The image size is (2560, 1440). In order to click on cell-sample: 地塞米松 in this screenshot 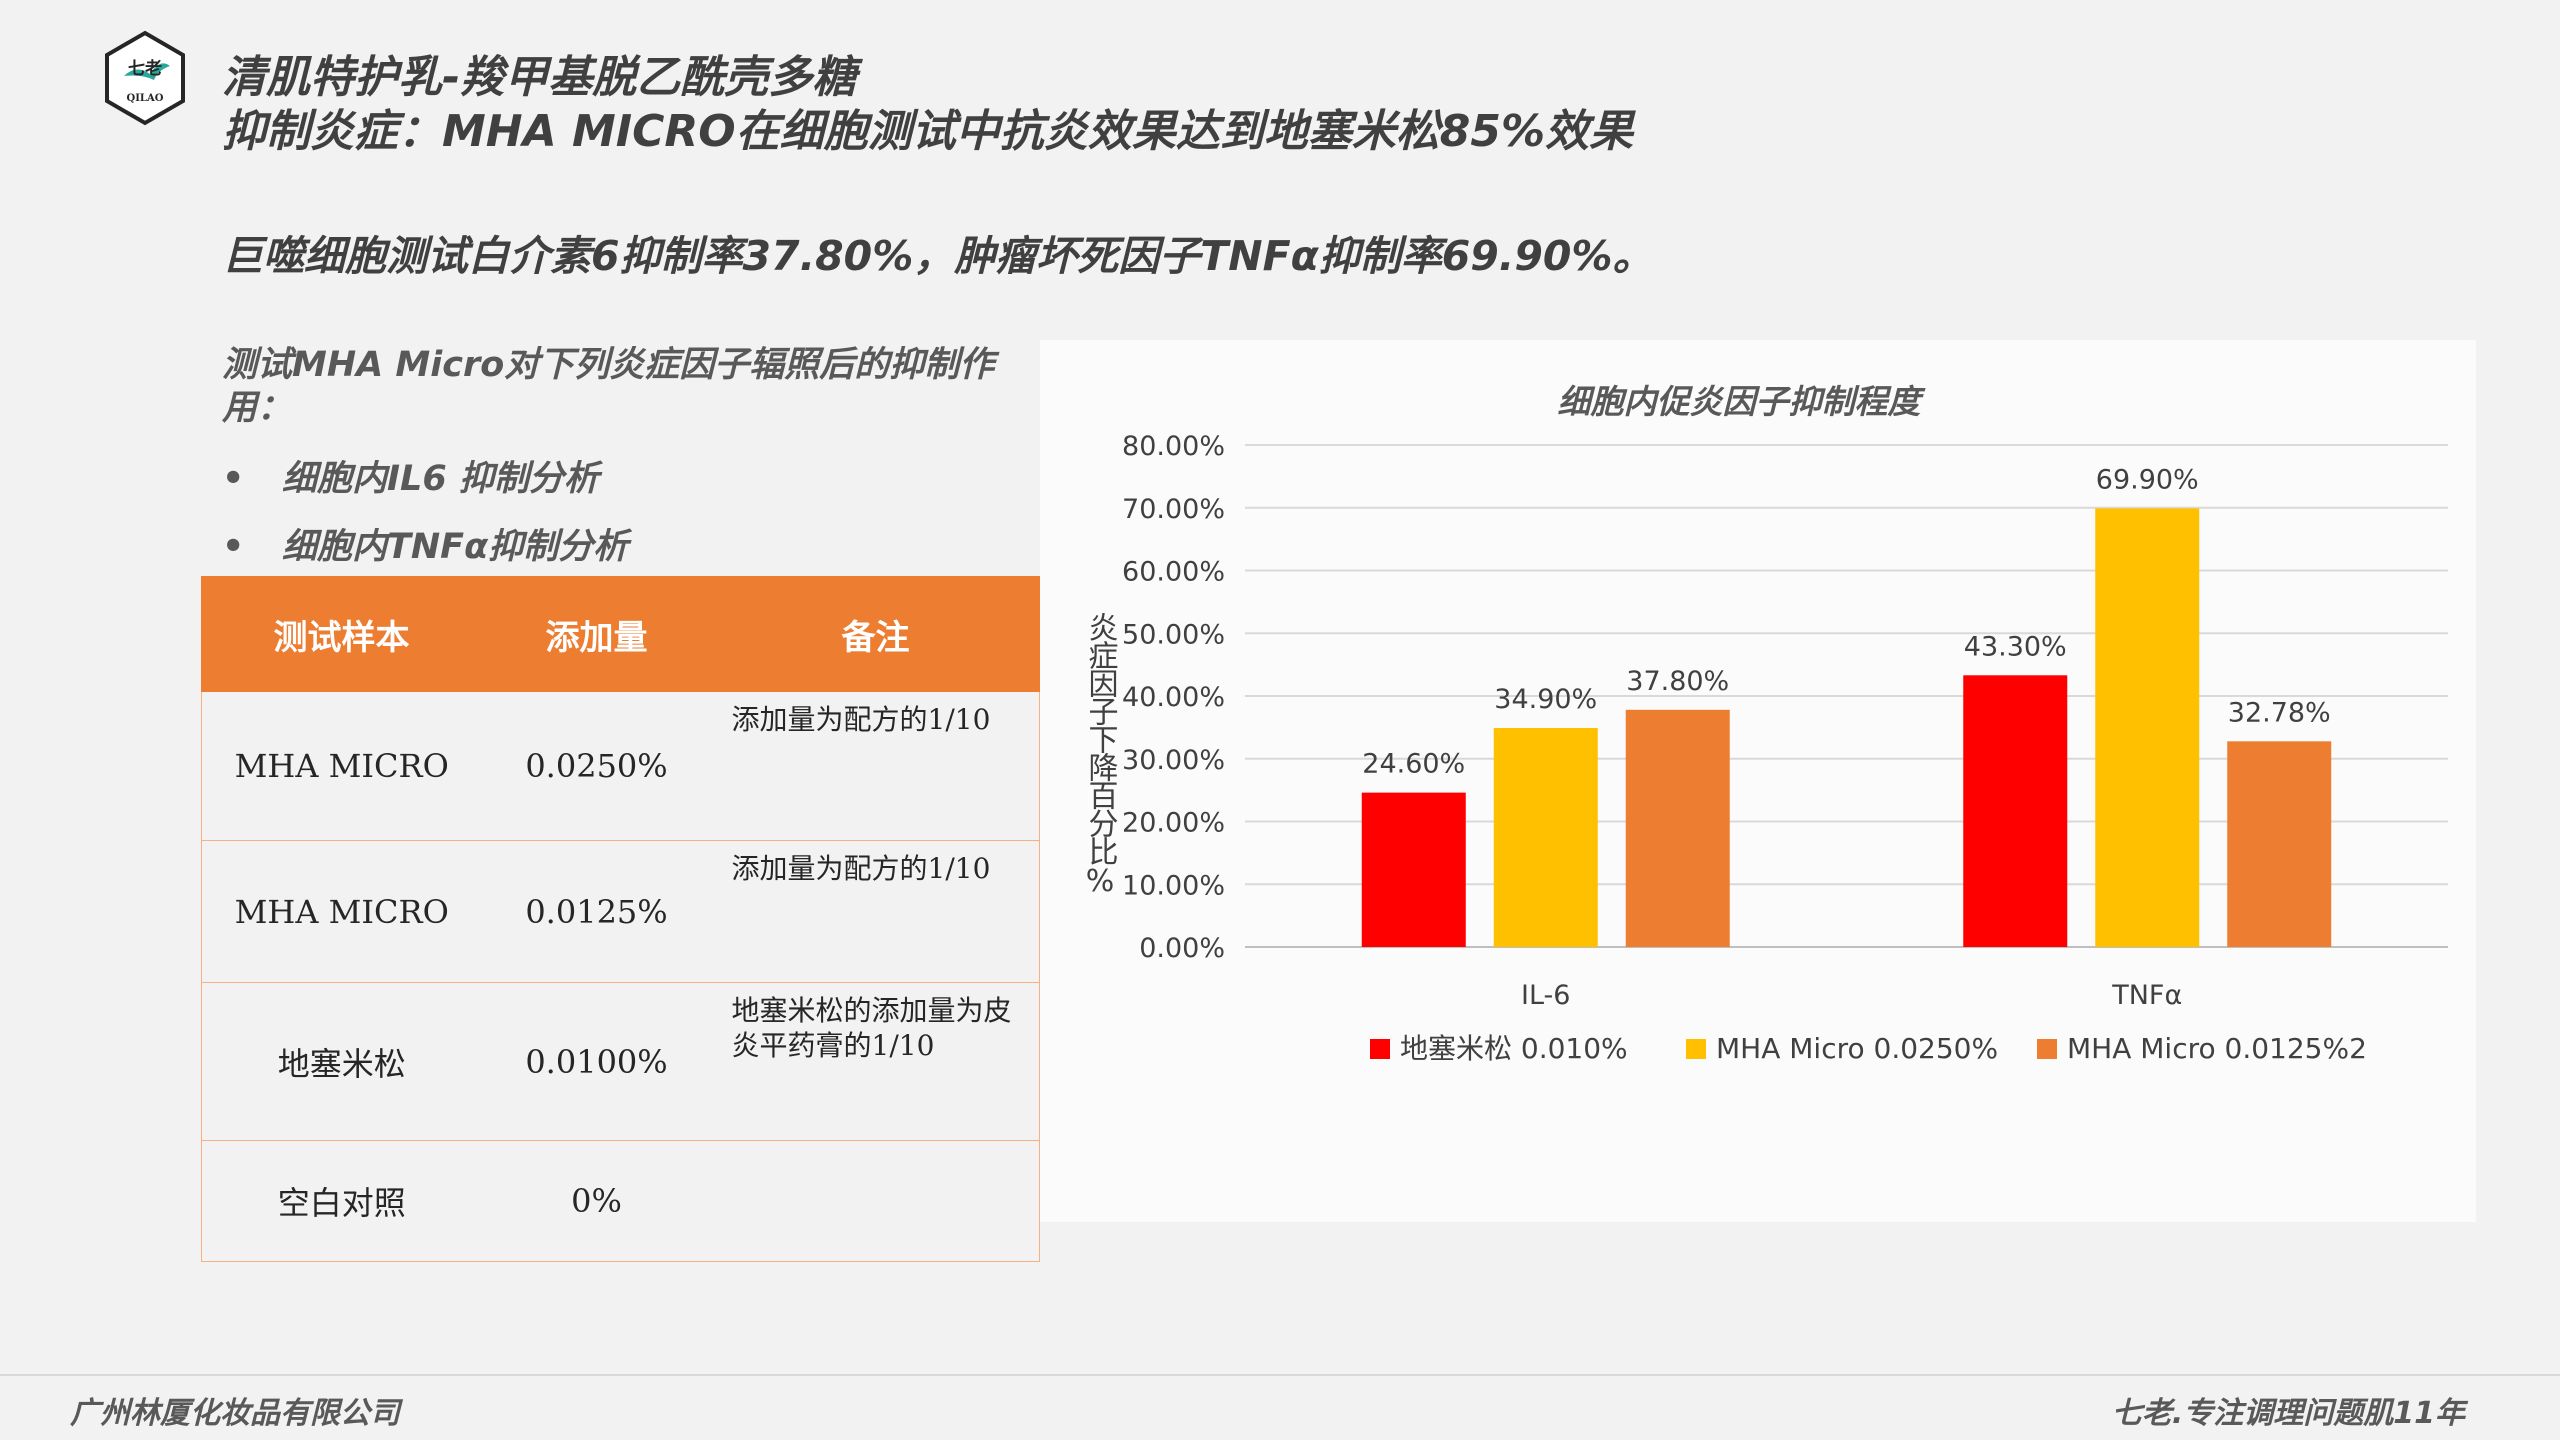, I will do `click(341, 1061)`.